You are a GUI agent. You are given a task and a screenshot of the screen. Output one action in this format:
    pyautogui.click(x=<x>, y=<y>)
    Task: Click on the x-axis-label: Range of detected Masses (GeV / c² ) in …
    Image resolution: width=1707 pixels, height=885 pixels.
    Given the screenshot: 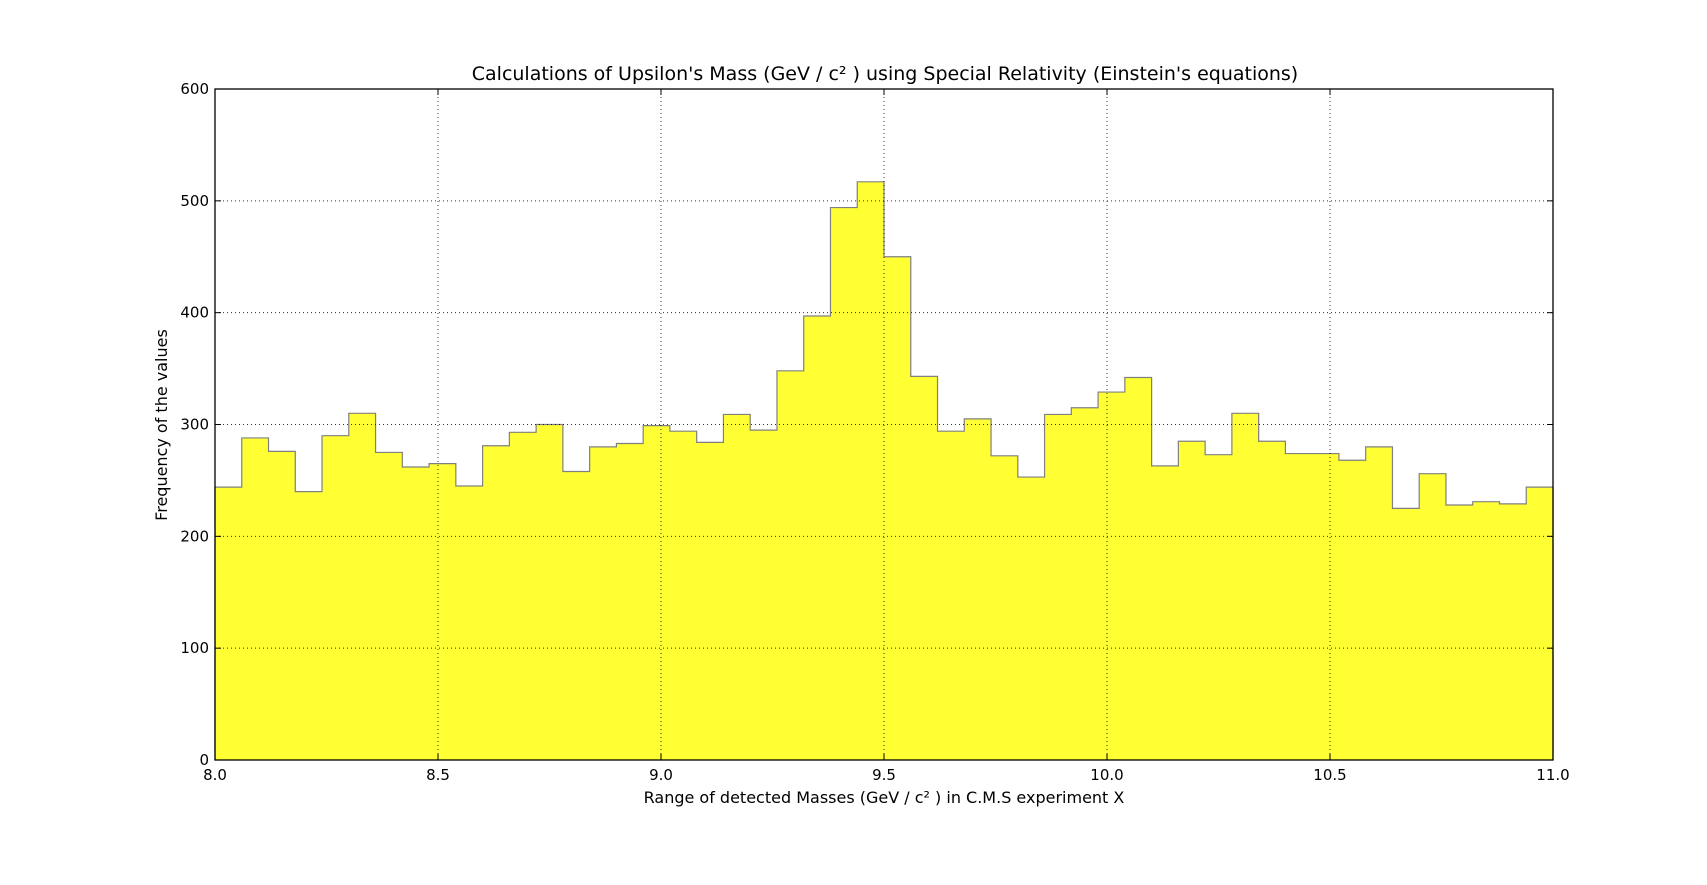 What is the action you would take?
    pyautogui.click(x=884, y=797)
    